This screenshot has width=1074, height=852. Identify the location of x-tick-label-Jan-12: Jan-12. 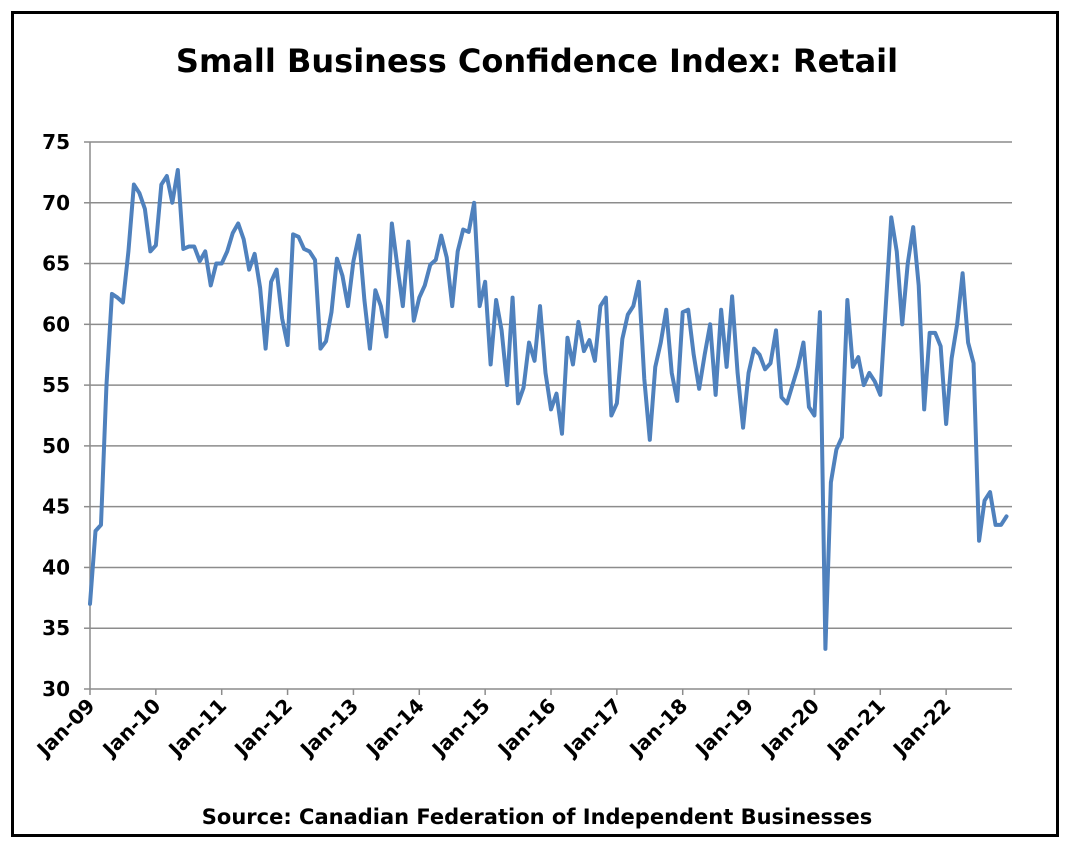
(262, 728).